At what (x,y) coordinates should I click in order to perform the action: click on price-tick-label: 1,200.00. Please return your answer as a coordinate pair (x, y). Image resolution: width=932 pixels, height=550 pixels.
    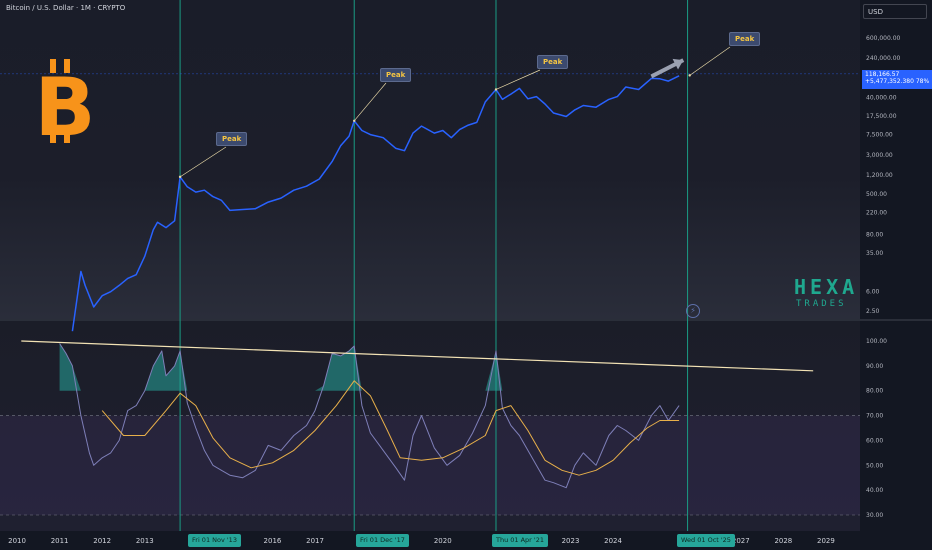
    Looking at the image, I should click on (879, 175).